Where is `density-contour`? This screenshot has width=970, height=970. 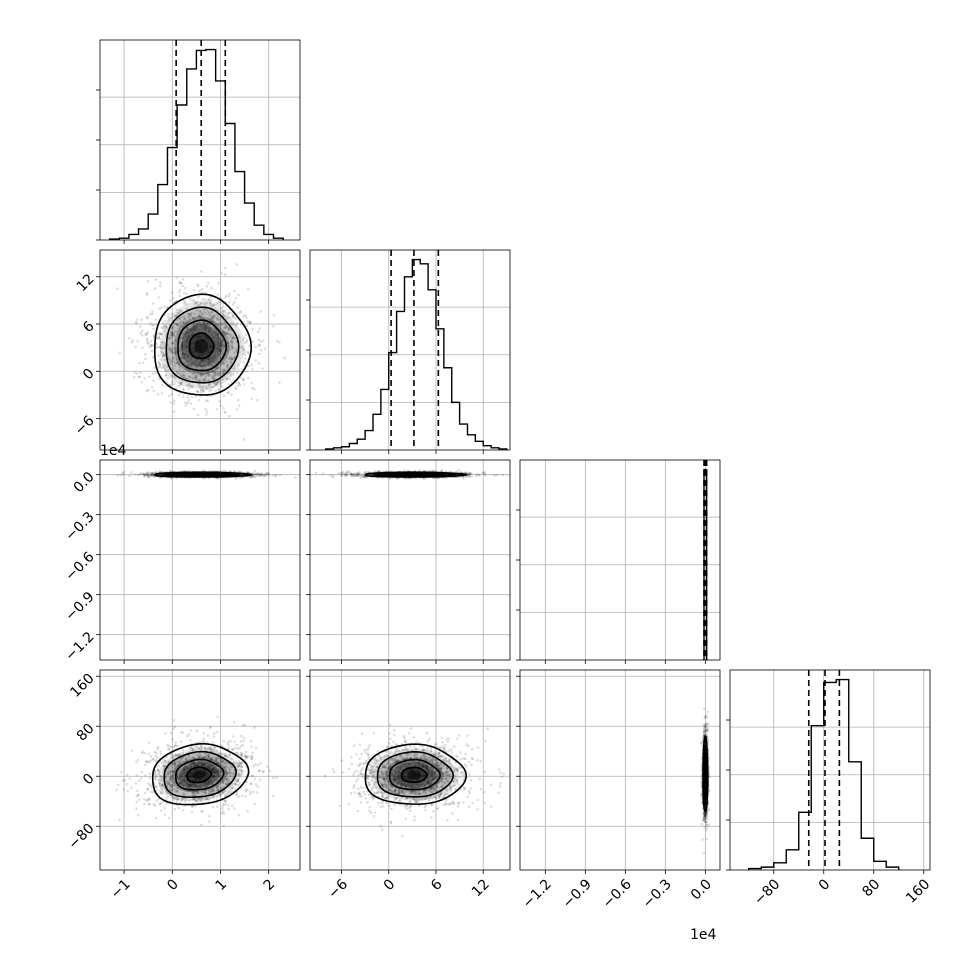
density-contour is located at coordinates (415, 474).